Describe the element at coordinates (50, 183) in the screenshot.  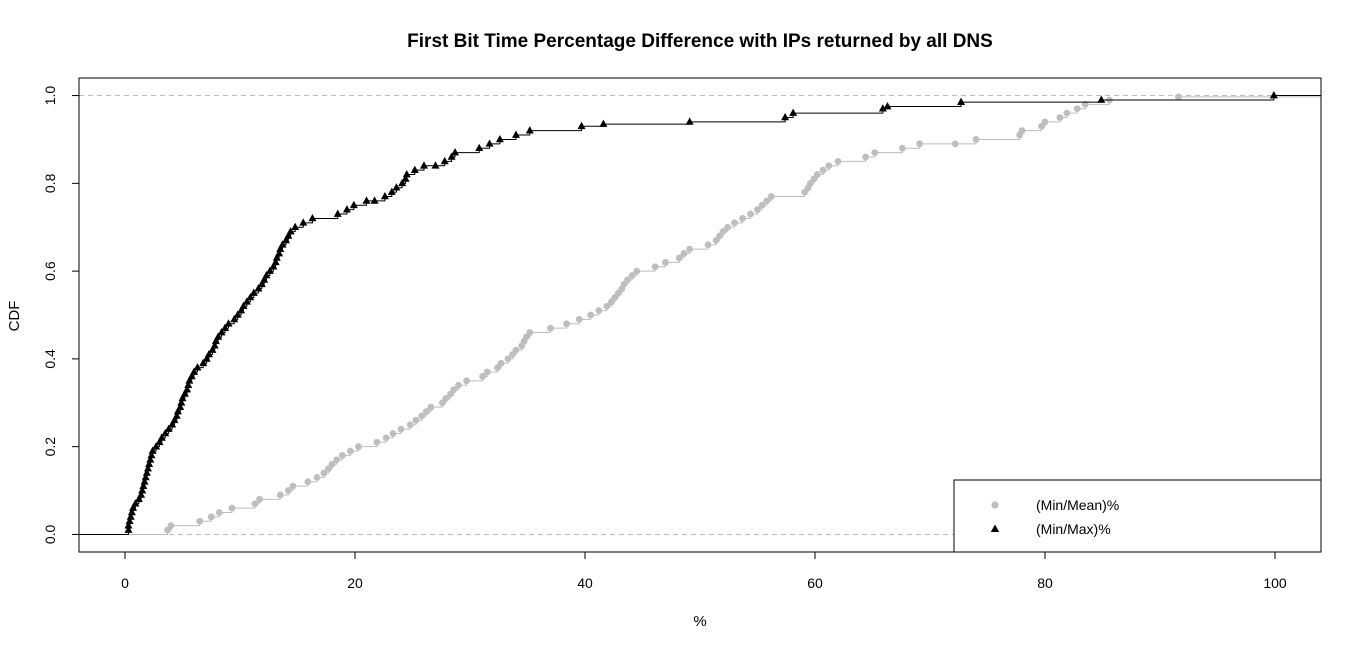
I see `y-tick-label: 0.8` at that location.